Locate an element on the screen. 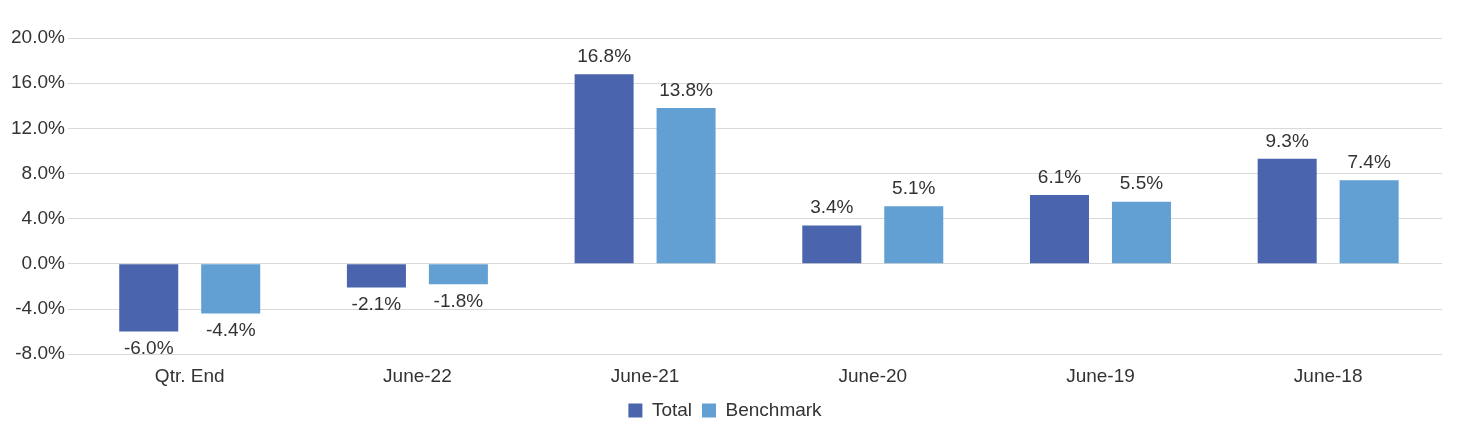  data-label: 3.4% is located at coordinates (832, 207).